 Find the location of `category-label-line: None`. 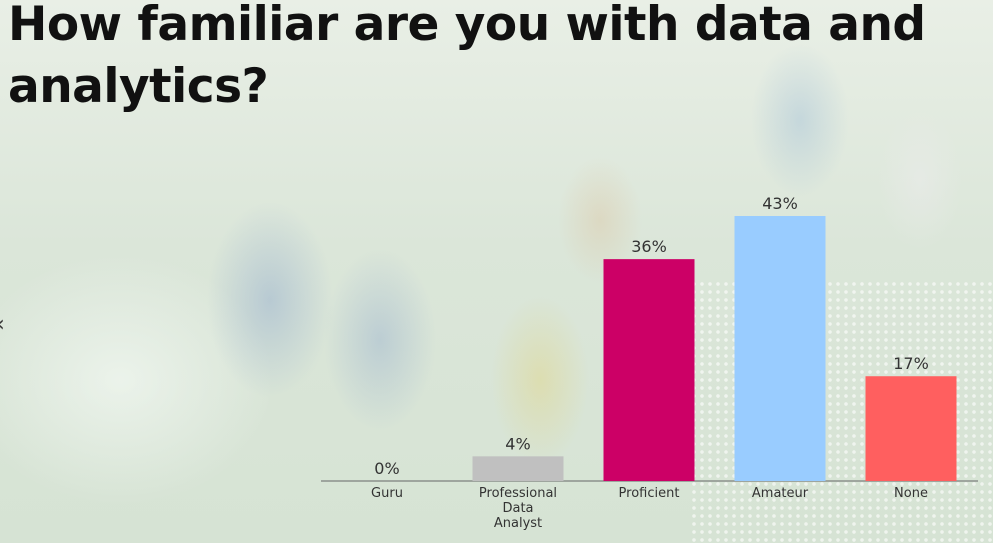

category-label-line: None is located at coordinates (911, 493).